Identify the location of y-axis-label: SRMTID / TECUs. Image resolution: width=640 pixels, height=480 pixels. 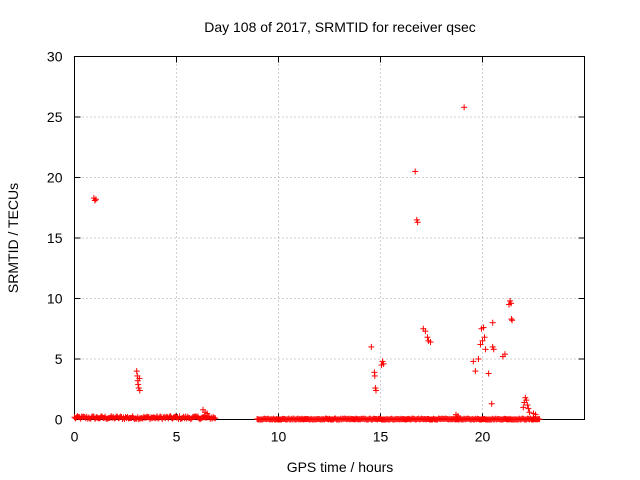
(13, 238).